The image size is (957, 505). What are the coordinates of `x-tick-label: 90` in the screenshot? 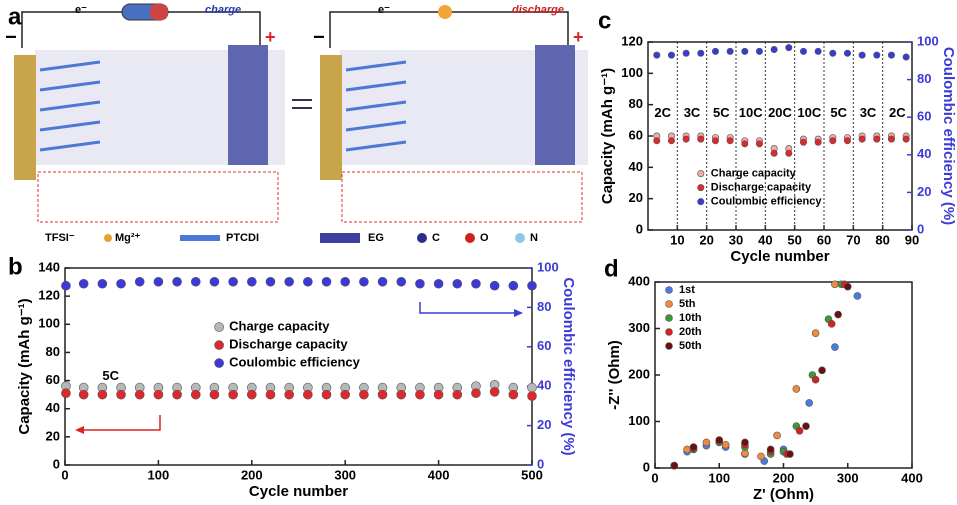 It's located at (912, 239).